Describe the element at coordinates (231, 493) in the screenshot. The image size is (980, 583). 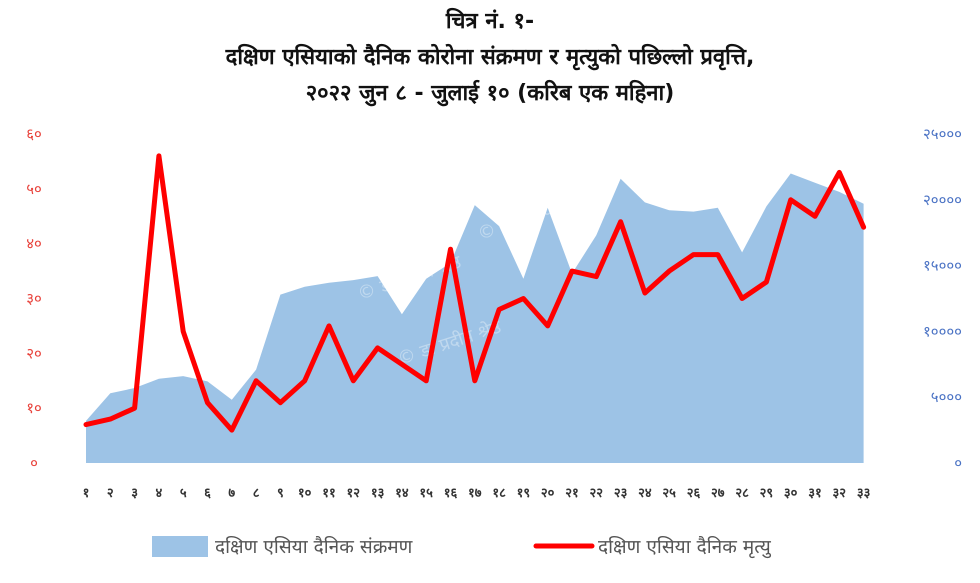
I see `x-axis-tick-label: ७` at that location.